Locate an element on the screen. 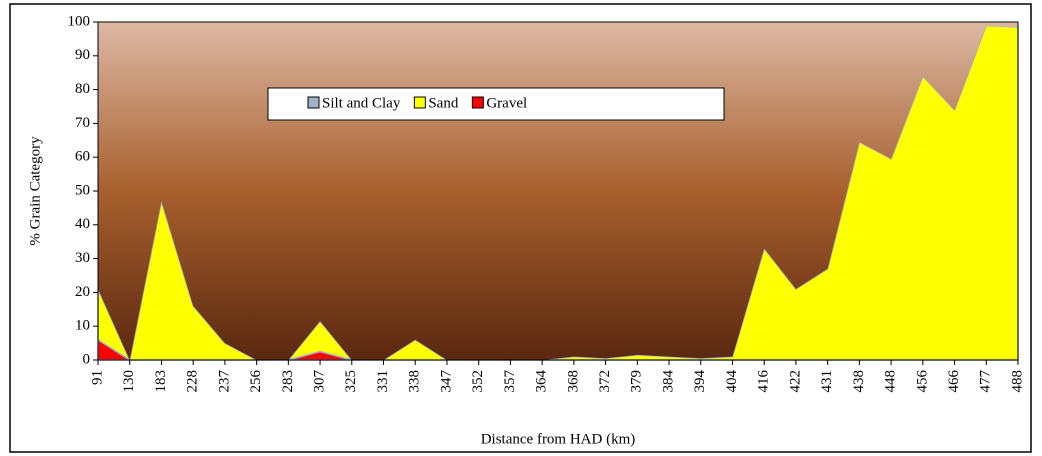 The image size is (1042, 456). x-tick-label: 466 is located at coordinates (954, 381).